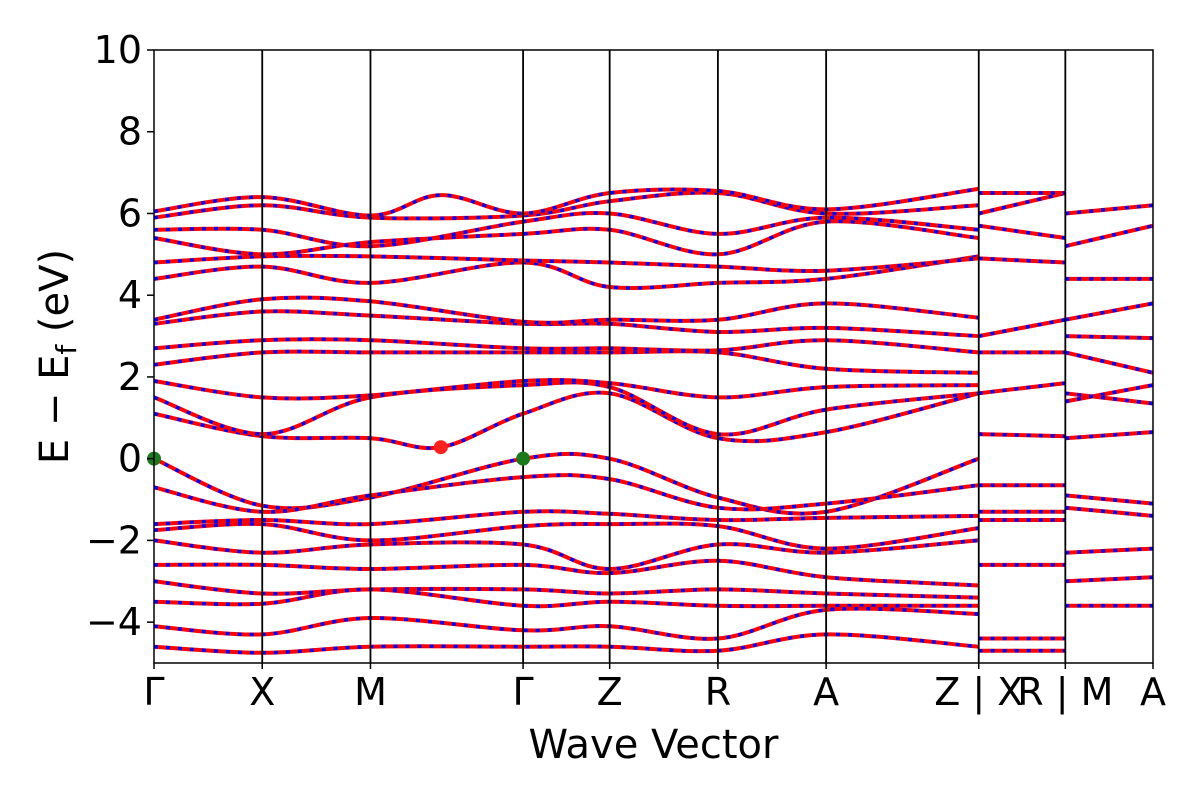 The height and width of the screenshot is (800, 1200). What do you see at coordinates (130, 132) in the screenshot?
I see `y-tick-label: 8` at bounding box center [130, 132].